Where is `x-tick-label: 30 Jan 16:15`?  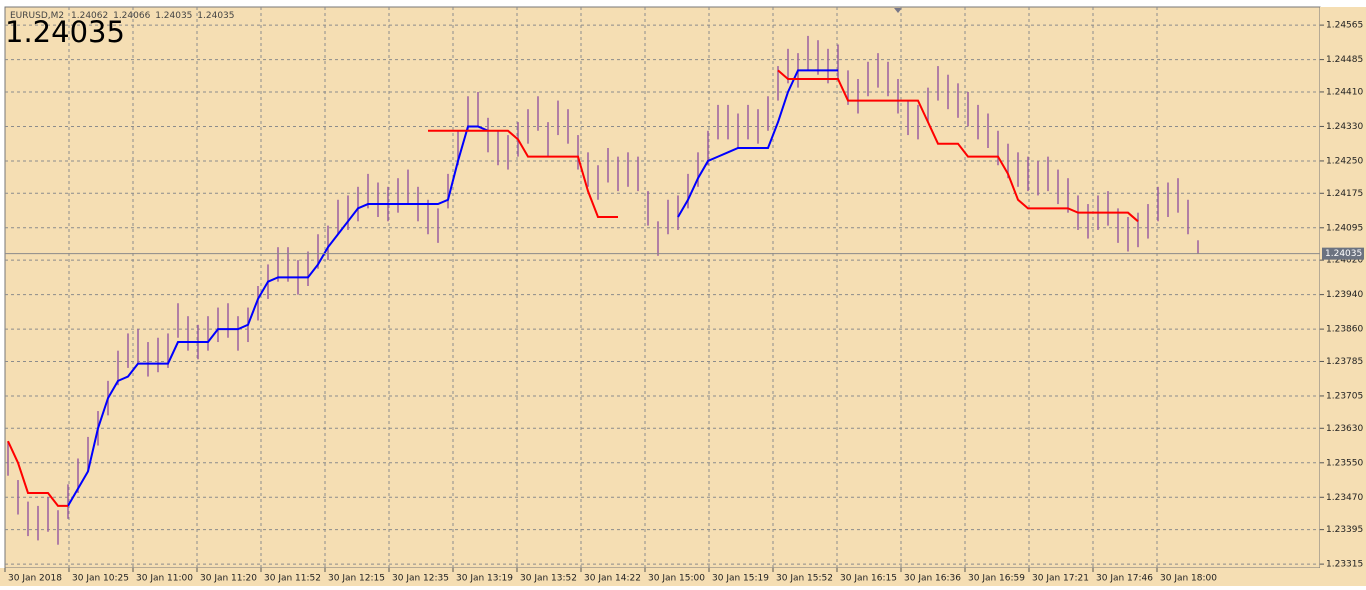 x-tick-label: 30 Jan 16:15 is located at coordinates (868, 579).